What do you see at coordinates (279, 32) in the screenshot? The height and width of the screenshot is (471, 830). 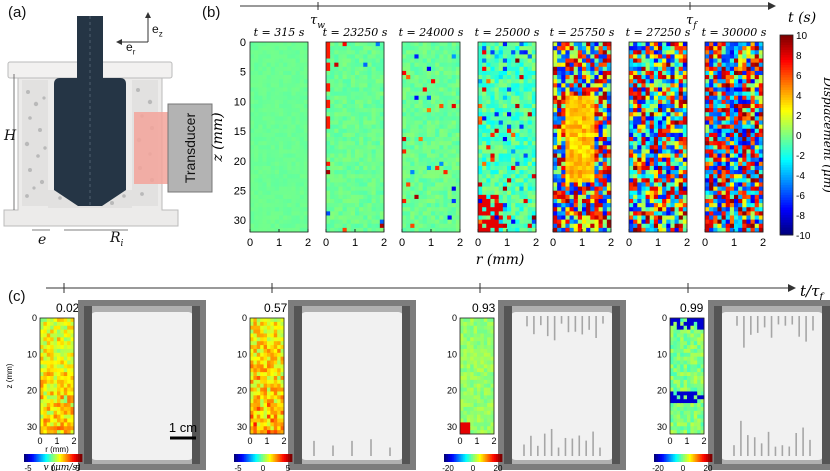 I see `time-label-1: t = 315 s` at bounding box center [279, 32].